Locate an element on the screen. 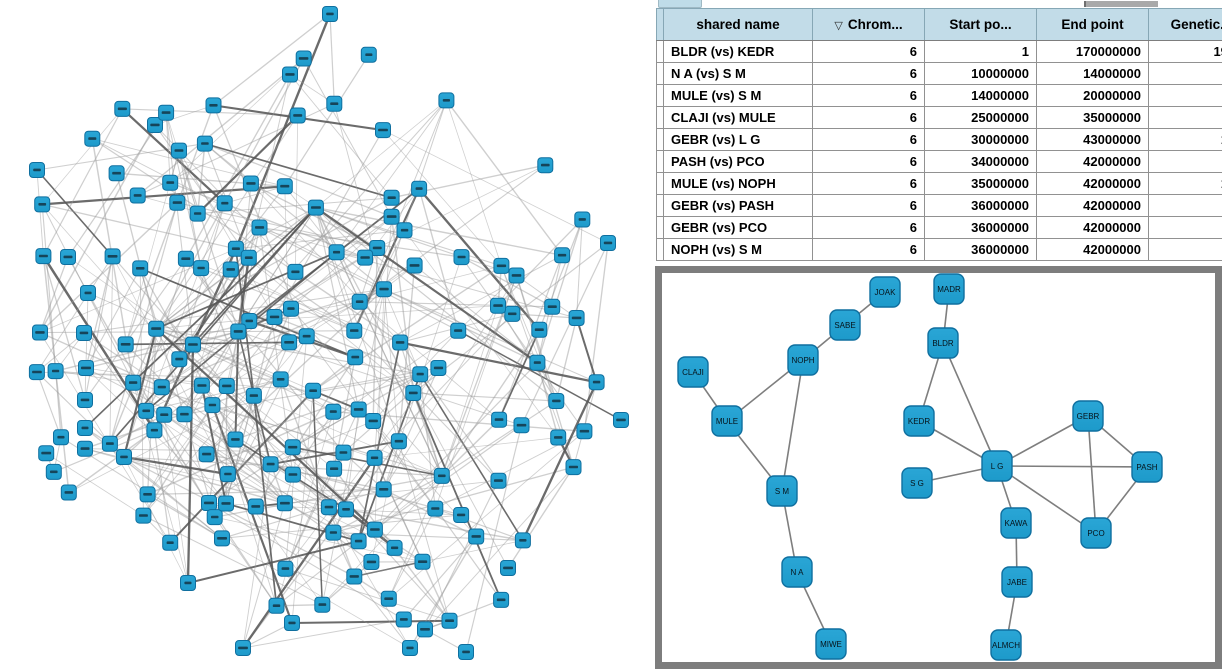 This screenshot has width=1222, height=669. graph-node-ALMCH: ALMCH is located at coordinates (1006, 645).